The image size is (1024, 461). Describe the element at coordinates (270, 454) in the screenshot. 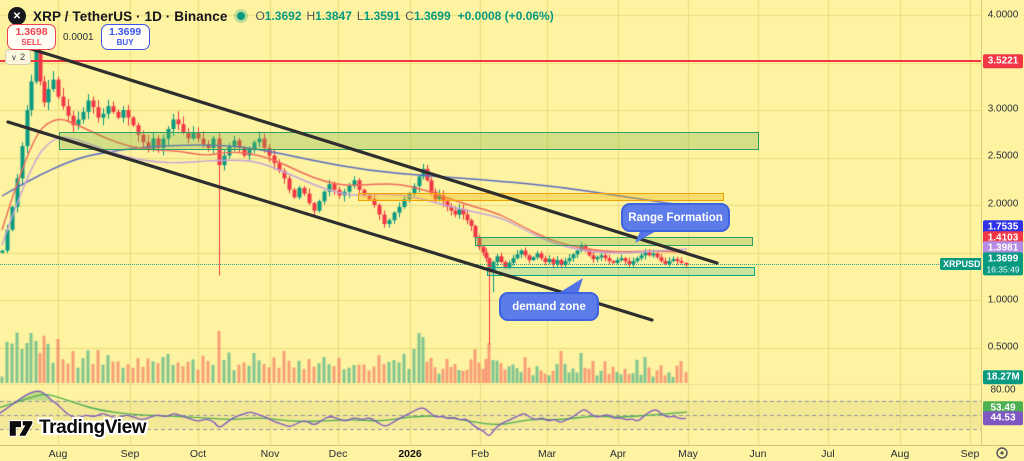

I see `time-label-nov: Nov` at that location.